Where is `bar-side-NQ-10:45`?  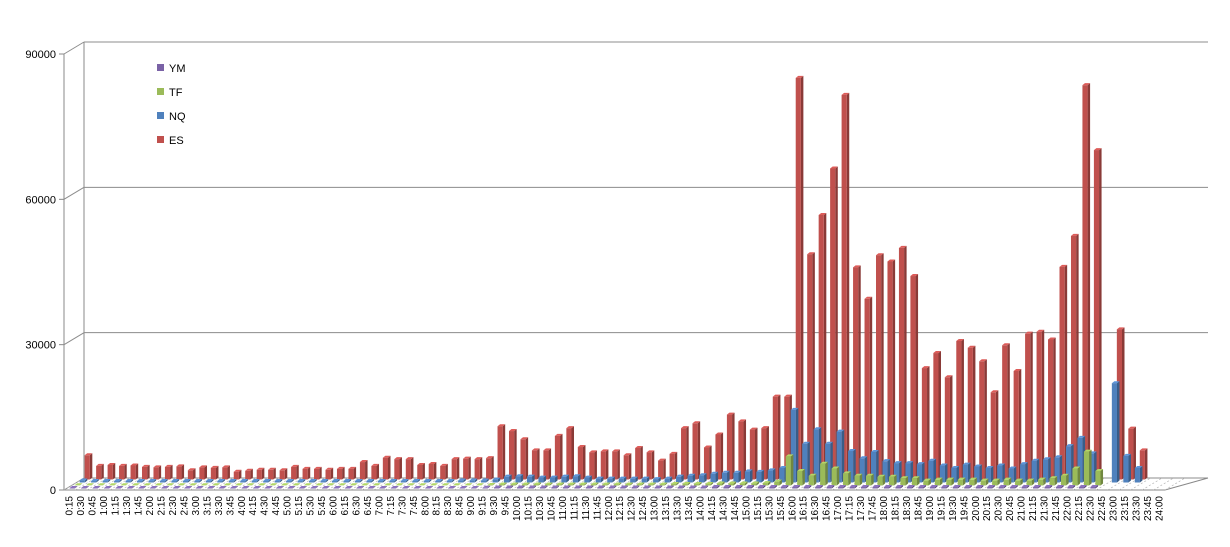
bar-side-NQ-10:45 is located at coordinates (568, 478).